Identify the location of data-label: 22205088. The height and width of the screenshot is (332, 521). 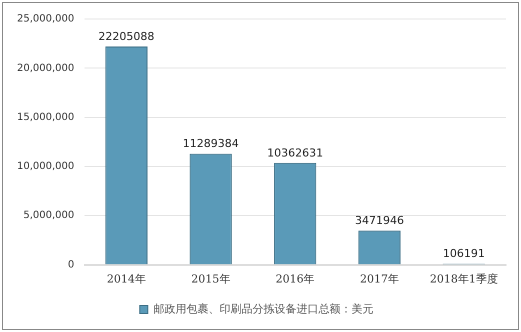
(126, 36).